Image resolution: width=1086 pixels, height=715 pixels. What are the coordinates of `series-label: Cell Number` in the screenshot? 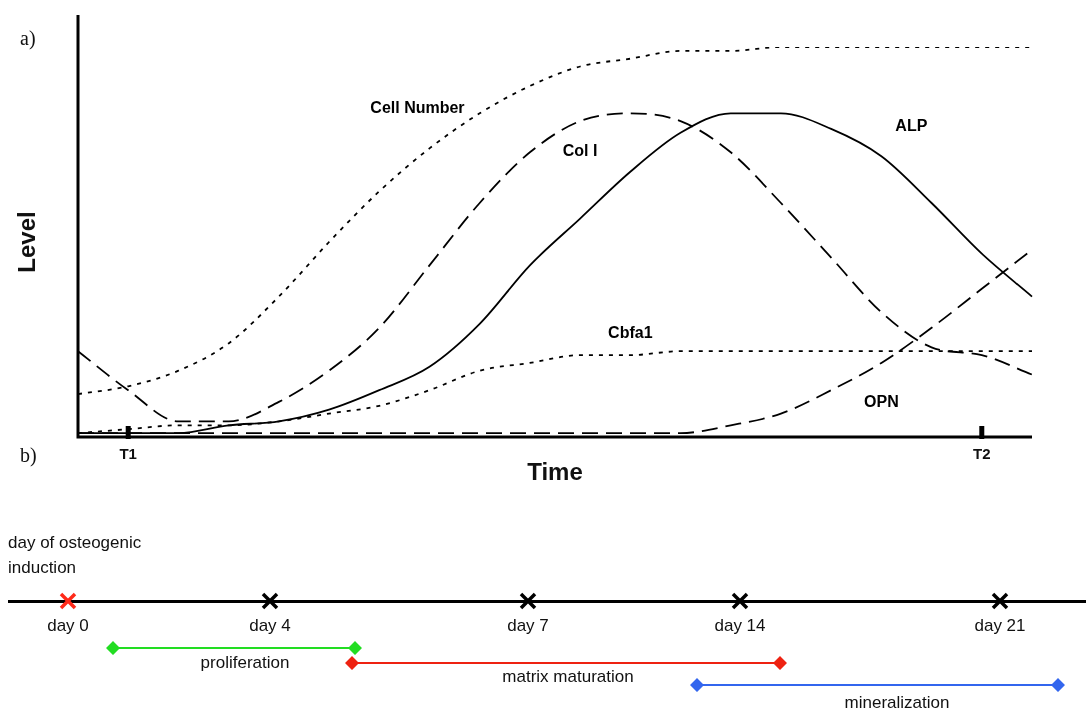 It's located at (417, 107).